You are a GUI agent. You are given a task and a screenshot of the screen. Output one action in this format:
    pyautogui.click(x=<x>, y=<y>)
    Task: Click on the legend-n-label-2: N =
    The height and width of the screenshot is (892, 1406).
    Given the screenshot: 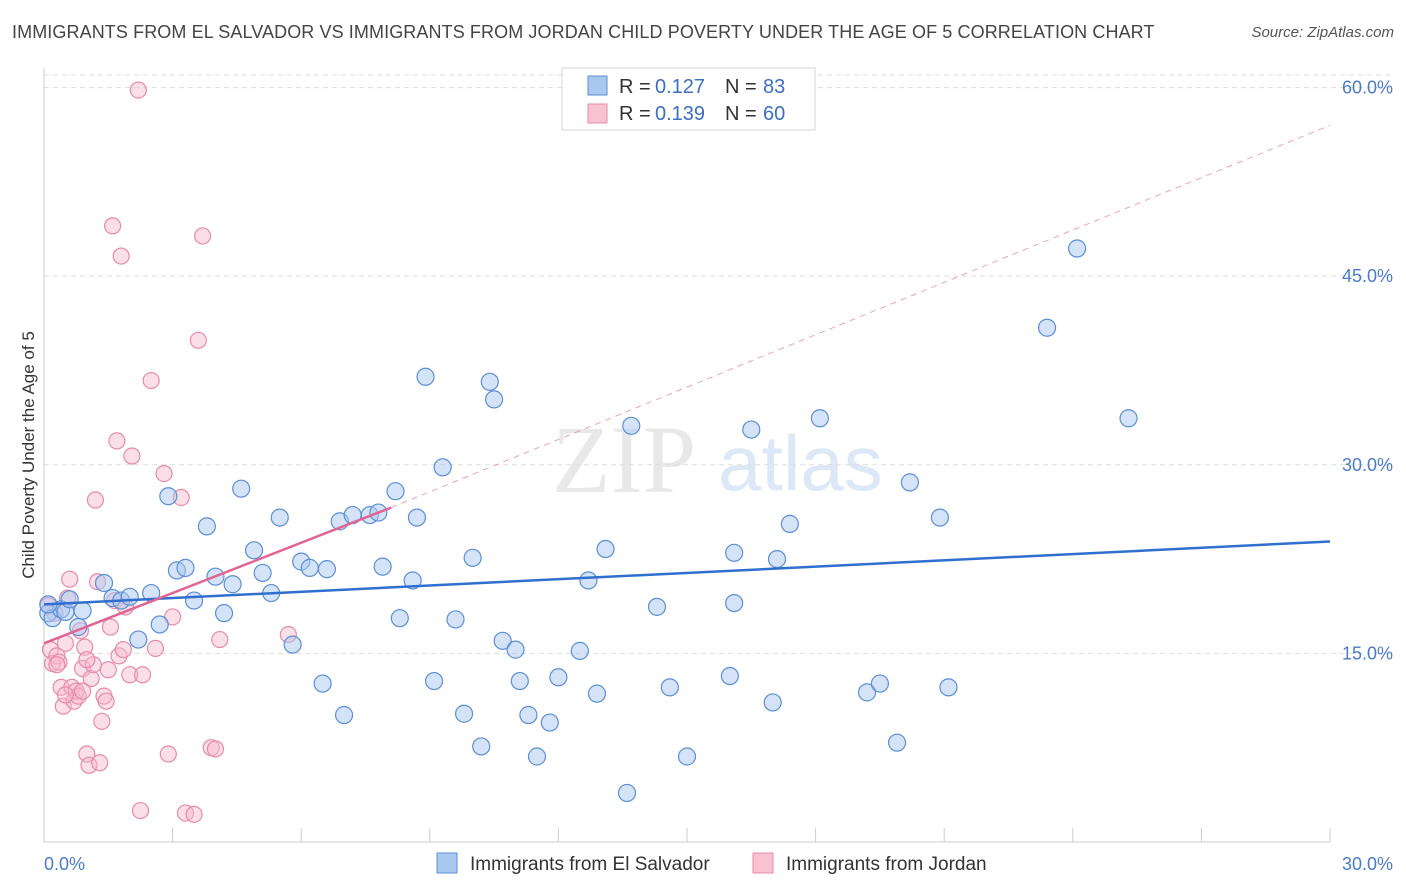 What is the action you would take?
    pyautogui.click(x=741, y=114)
    